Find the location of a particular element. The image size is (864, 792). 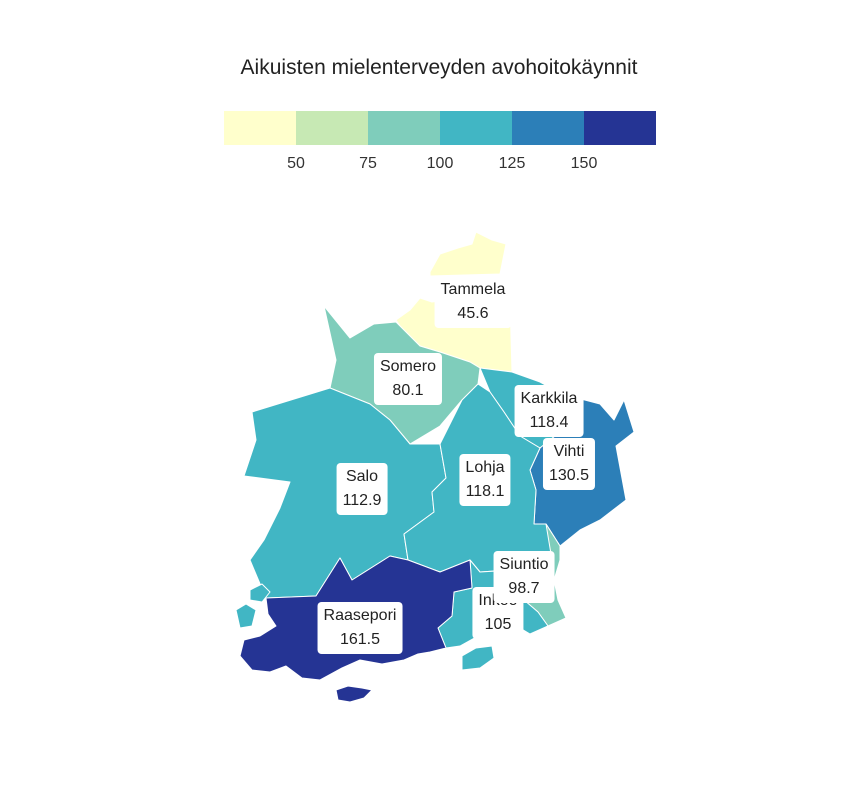

label-karkkila-name: Karkkila is located at coordinates (549, 398).